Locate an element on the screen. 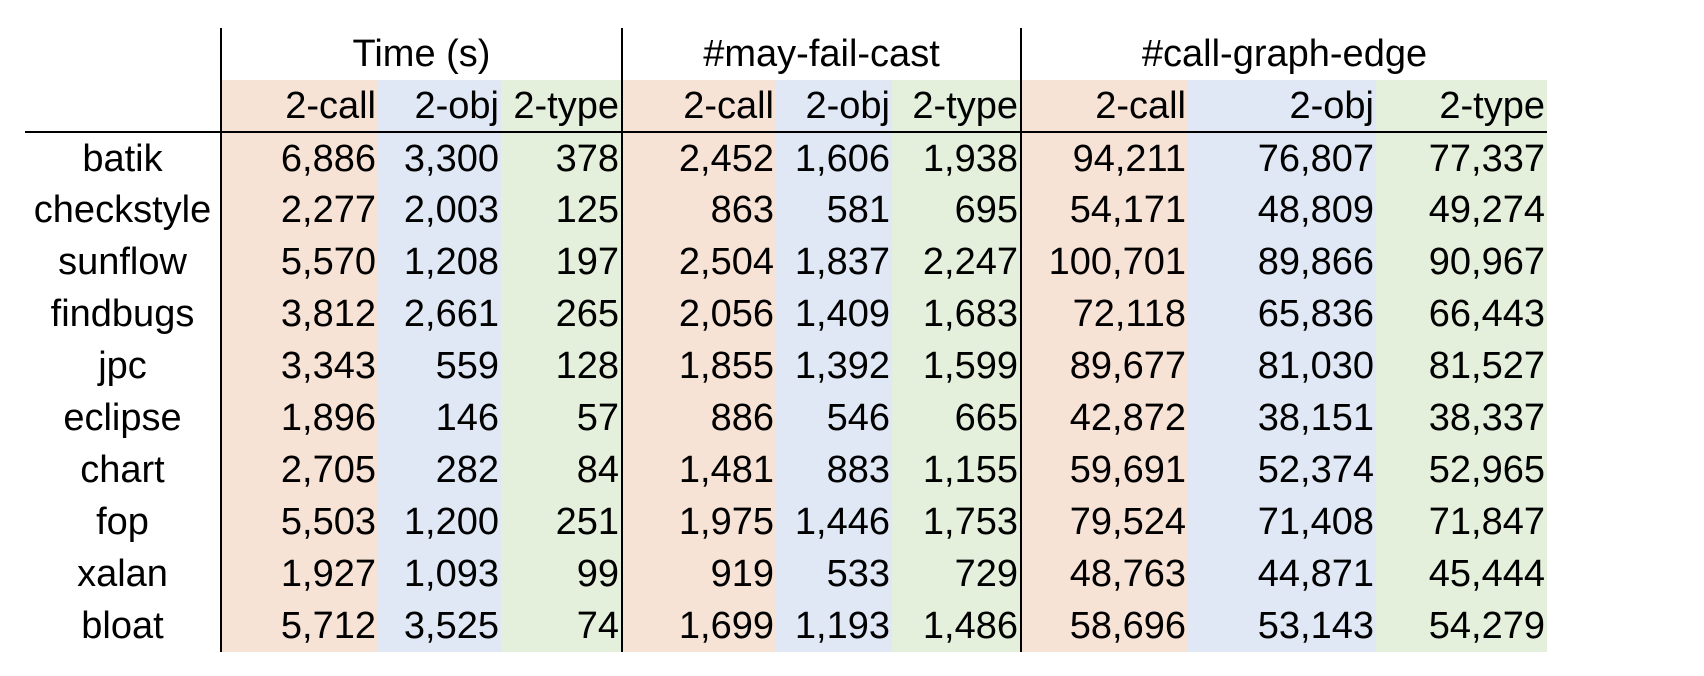 This screenshot has height=676, width=1704. cell-edge-2-type: 71,847 is located at coordinates (1461, 522).